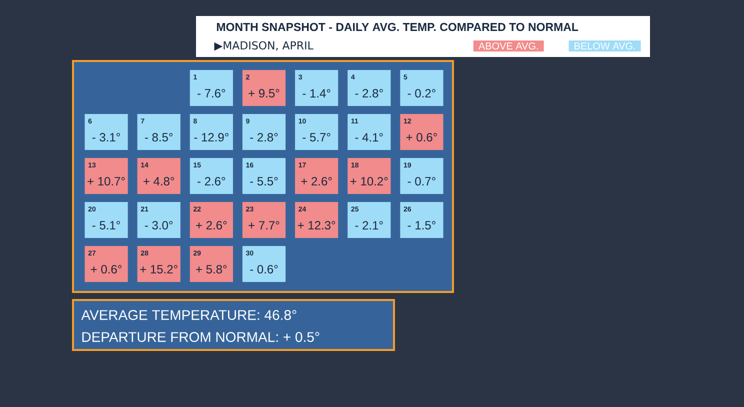 The width and height of the screenshot is (744, 407). Describe the element at coordinates (211, 269) in the screenshot. I see `data-label: + 5.8°` at that location.